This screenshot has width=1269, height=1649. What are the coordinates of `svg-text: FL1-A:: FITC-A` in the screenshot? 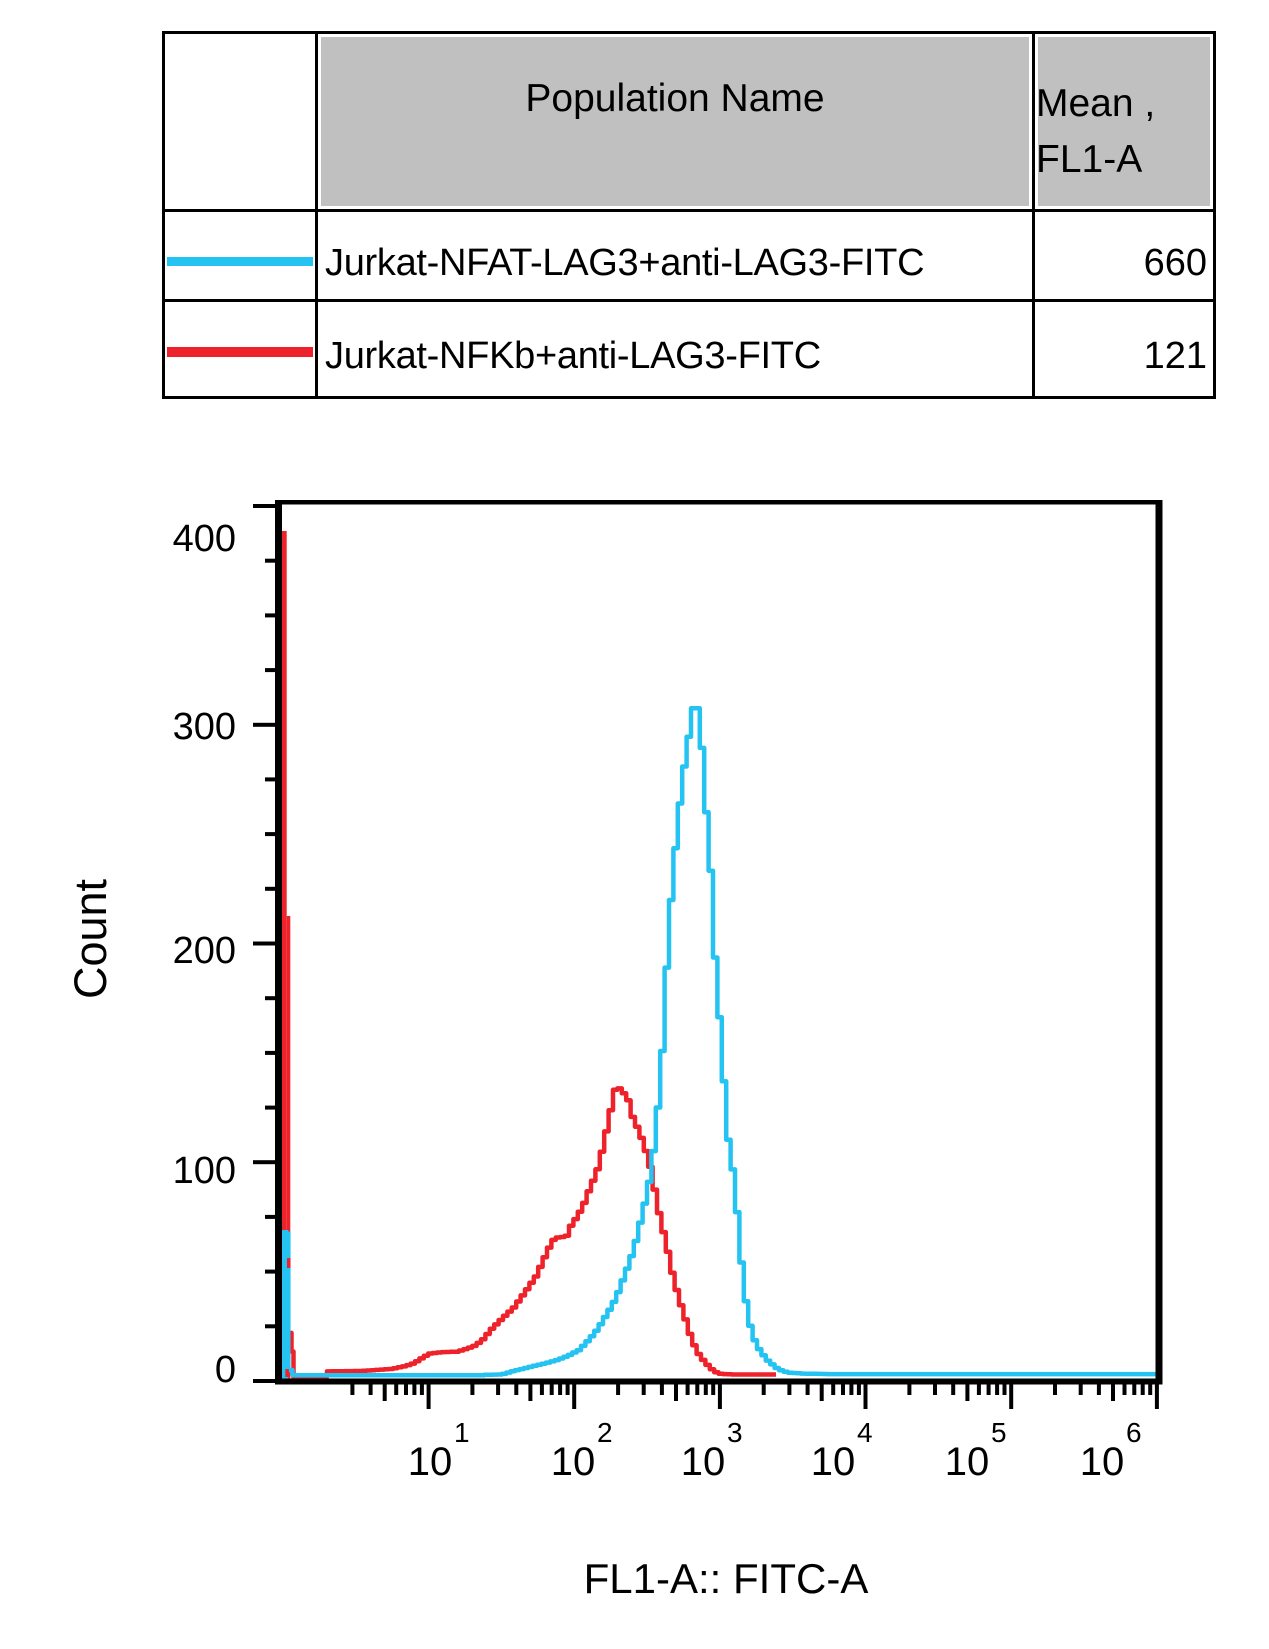 It's located at (726, 1578).